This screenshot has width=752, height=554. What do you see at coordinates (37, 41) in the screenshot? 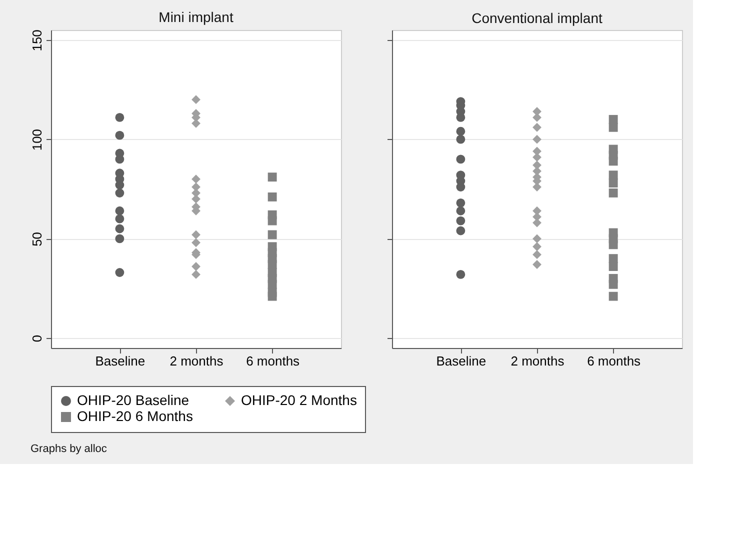
I see `y-tick-label: 150` at bounding box center [37, 41].